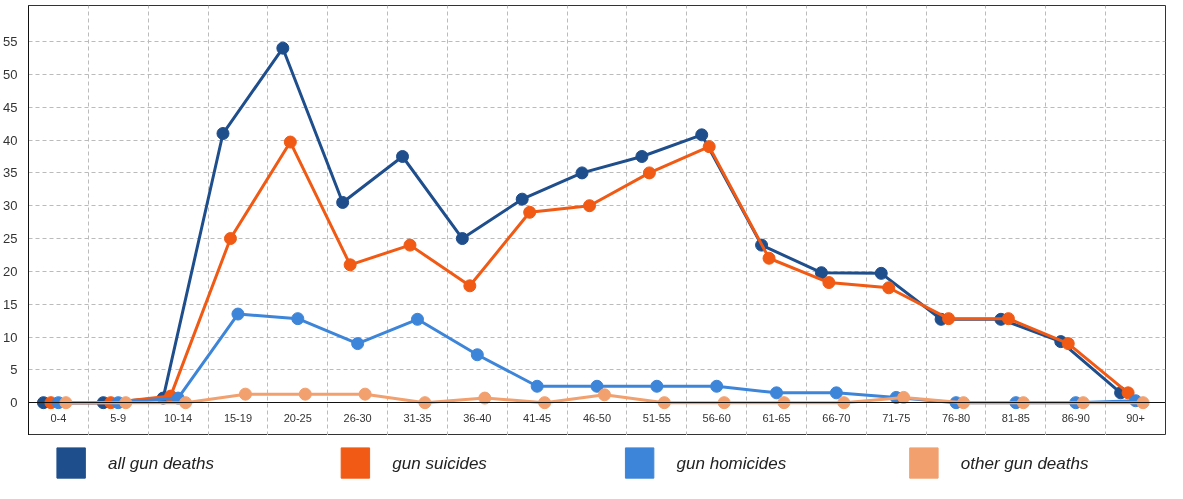 The width and height of the screenshot is (1183, 499). What do you see at coordinates (10, 304) in the screenshot?
I see `y-tick-label: 15` at bounding box center [10, 304].